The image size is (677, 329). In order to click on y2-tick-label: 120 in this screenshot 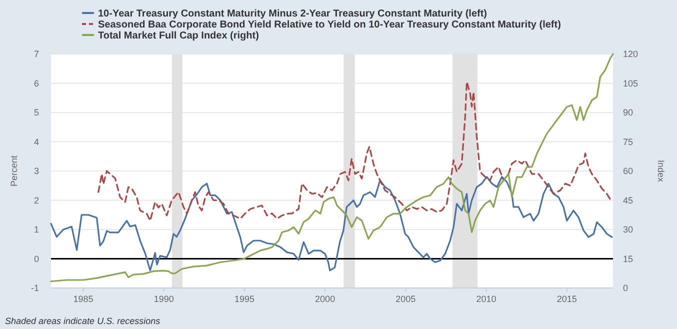, I will do `click(630, 54)`.